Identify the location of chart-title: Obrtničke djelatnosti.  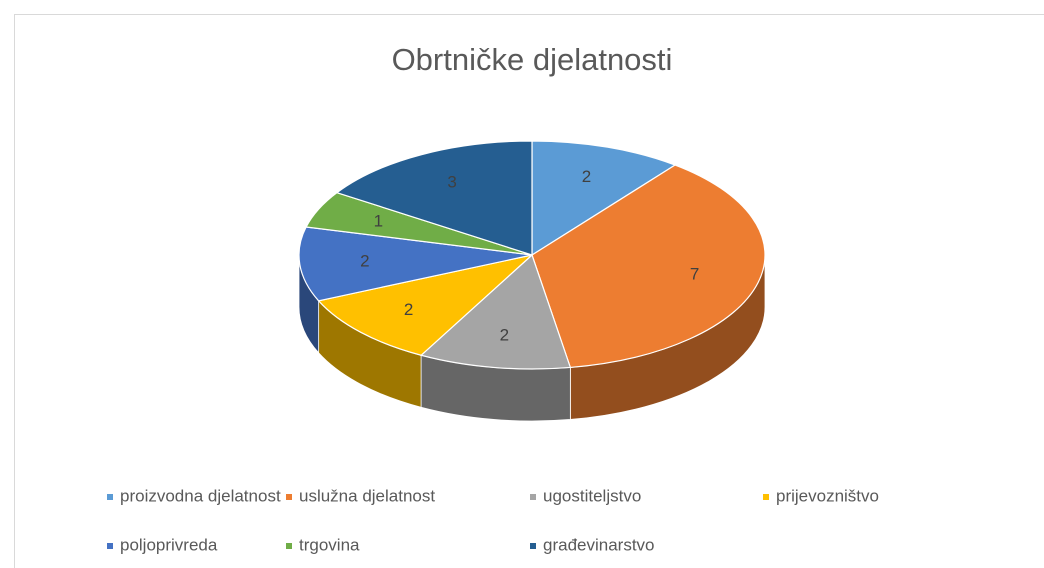
(532, 59).